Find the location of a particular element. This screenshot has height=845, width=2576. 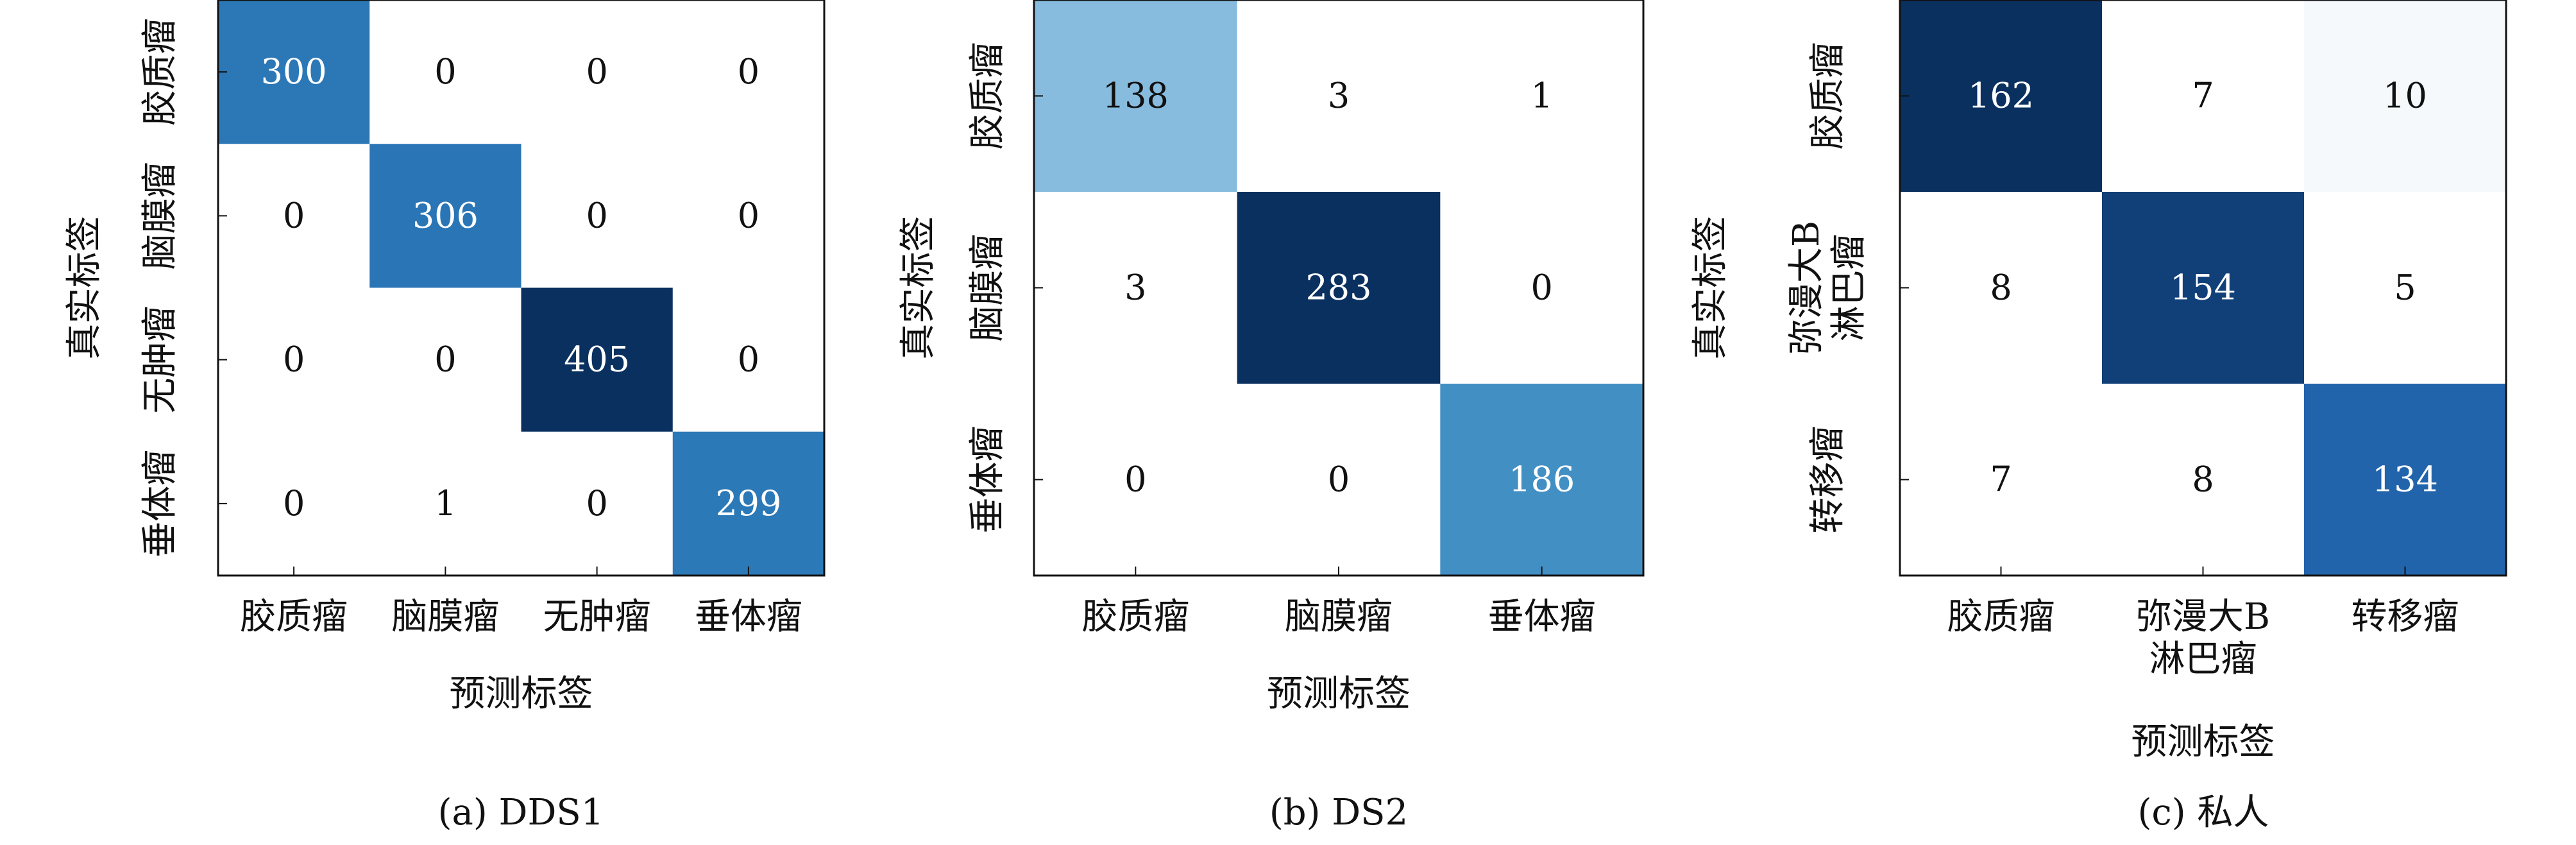

x-tick-label: 无肿瘤 is located at coordinates (597, 617).